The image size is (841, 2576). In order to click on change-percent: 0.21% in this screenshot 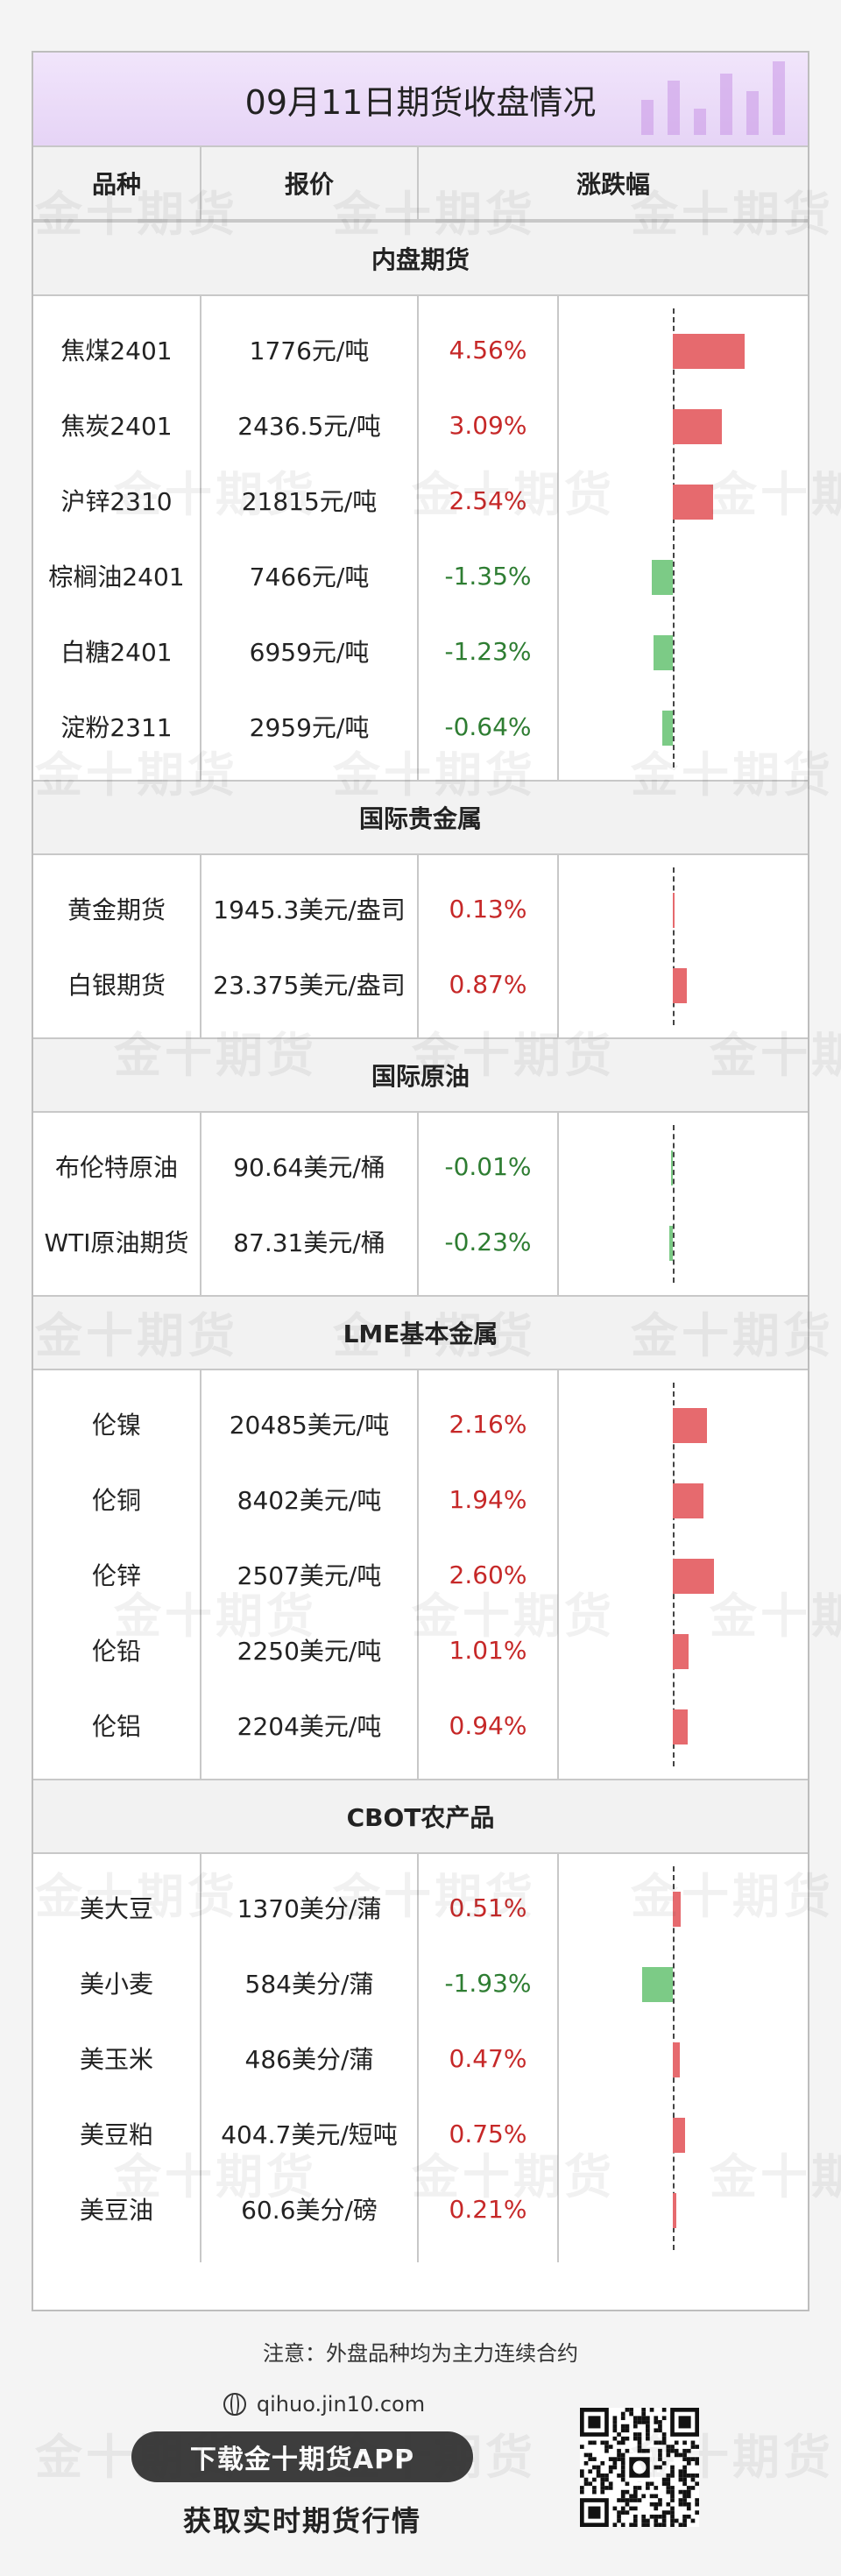, I will do `click(488, 2209)`.